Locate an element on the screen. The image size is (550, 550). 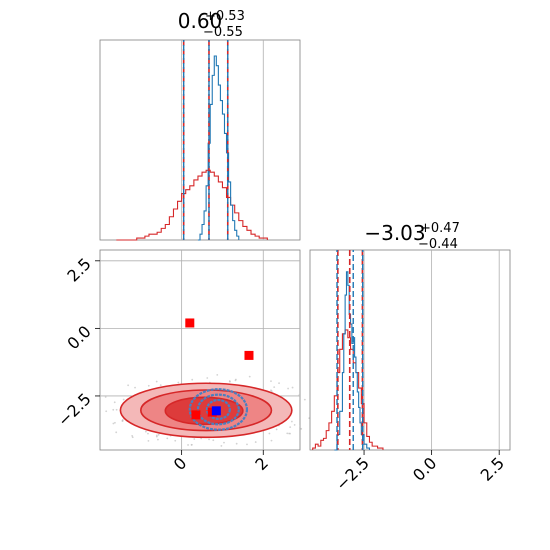
param2-title: −3.03 is located at coordinates (394, 233).